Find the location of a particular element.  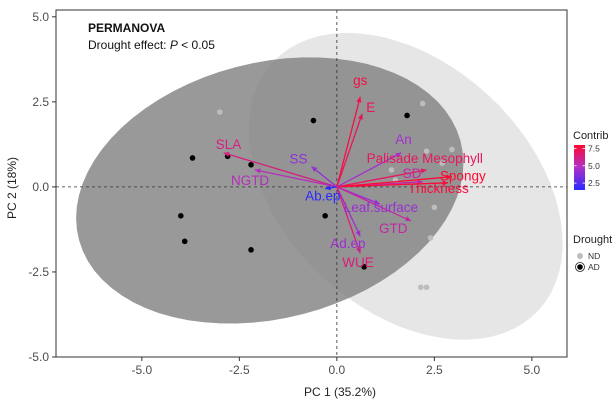

arrow-an is located at coordinates (369, 170).